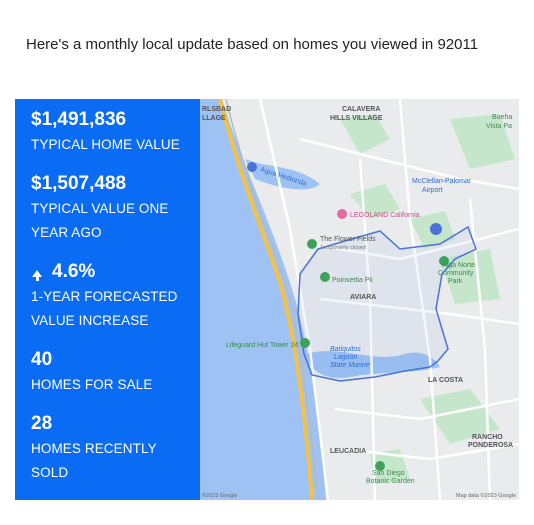 The image size is (534, 525). I want to click on stat-value-one-year-ago: $1,507,488 TYPICAL VALUE ONE YEAR AGO, so click(115, 208).